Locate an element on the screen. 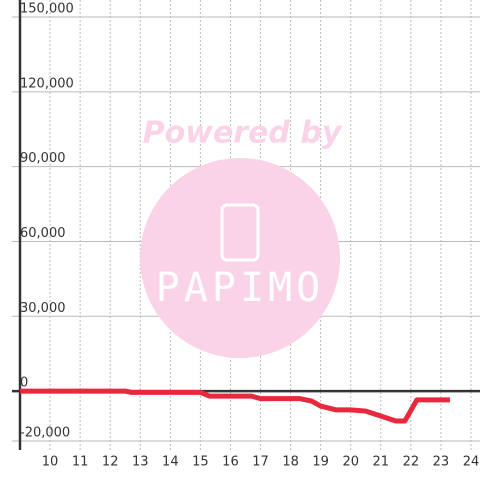 The height and width of the screenshot is (480, 480). x-tick-label: 10 is located at coordinates (50, 462).